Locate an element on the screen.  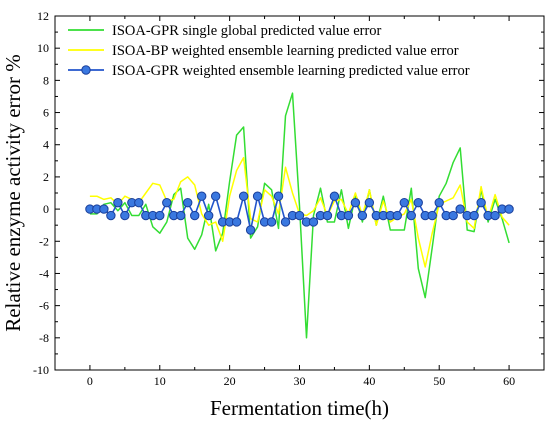
y-tick-label: 10 is located at coordinates (43, 48).